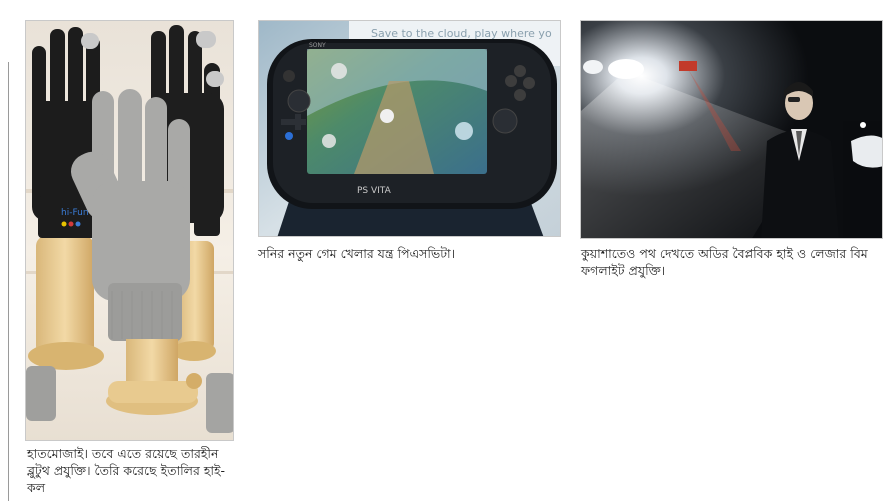 The image size is (883, 501). I want to click on psvita-device-label: PS VITA, so click(374, 191).